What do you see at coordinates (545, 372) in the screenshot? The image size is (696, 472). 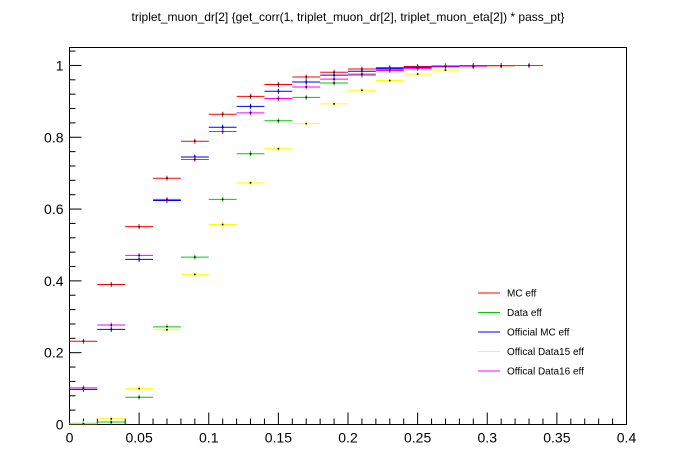 I see `legend-label: Offical Data16 eff` at bounding box center [545, 372].